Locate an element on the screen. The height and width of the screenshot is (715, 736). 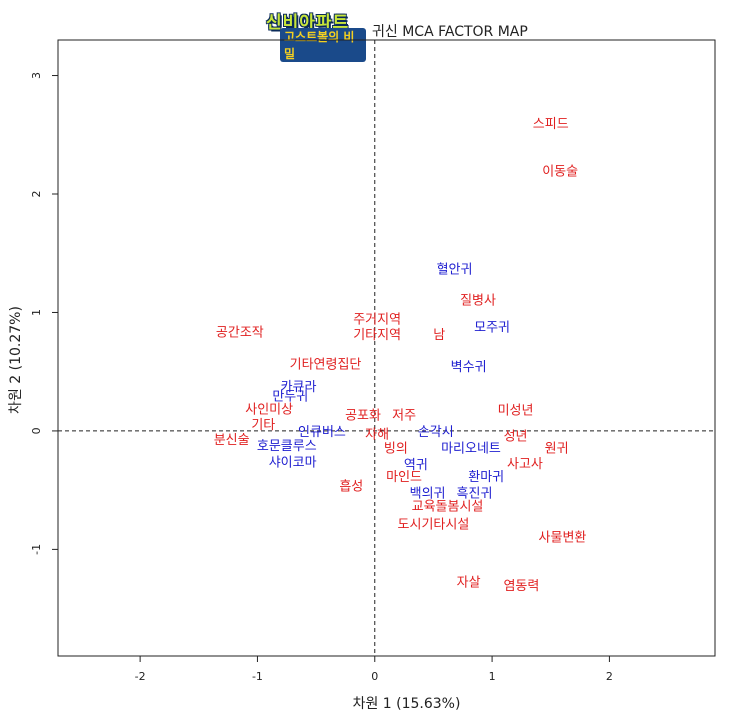
individual-point-label: 인큐버스 is located at coordinates (322, 432).